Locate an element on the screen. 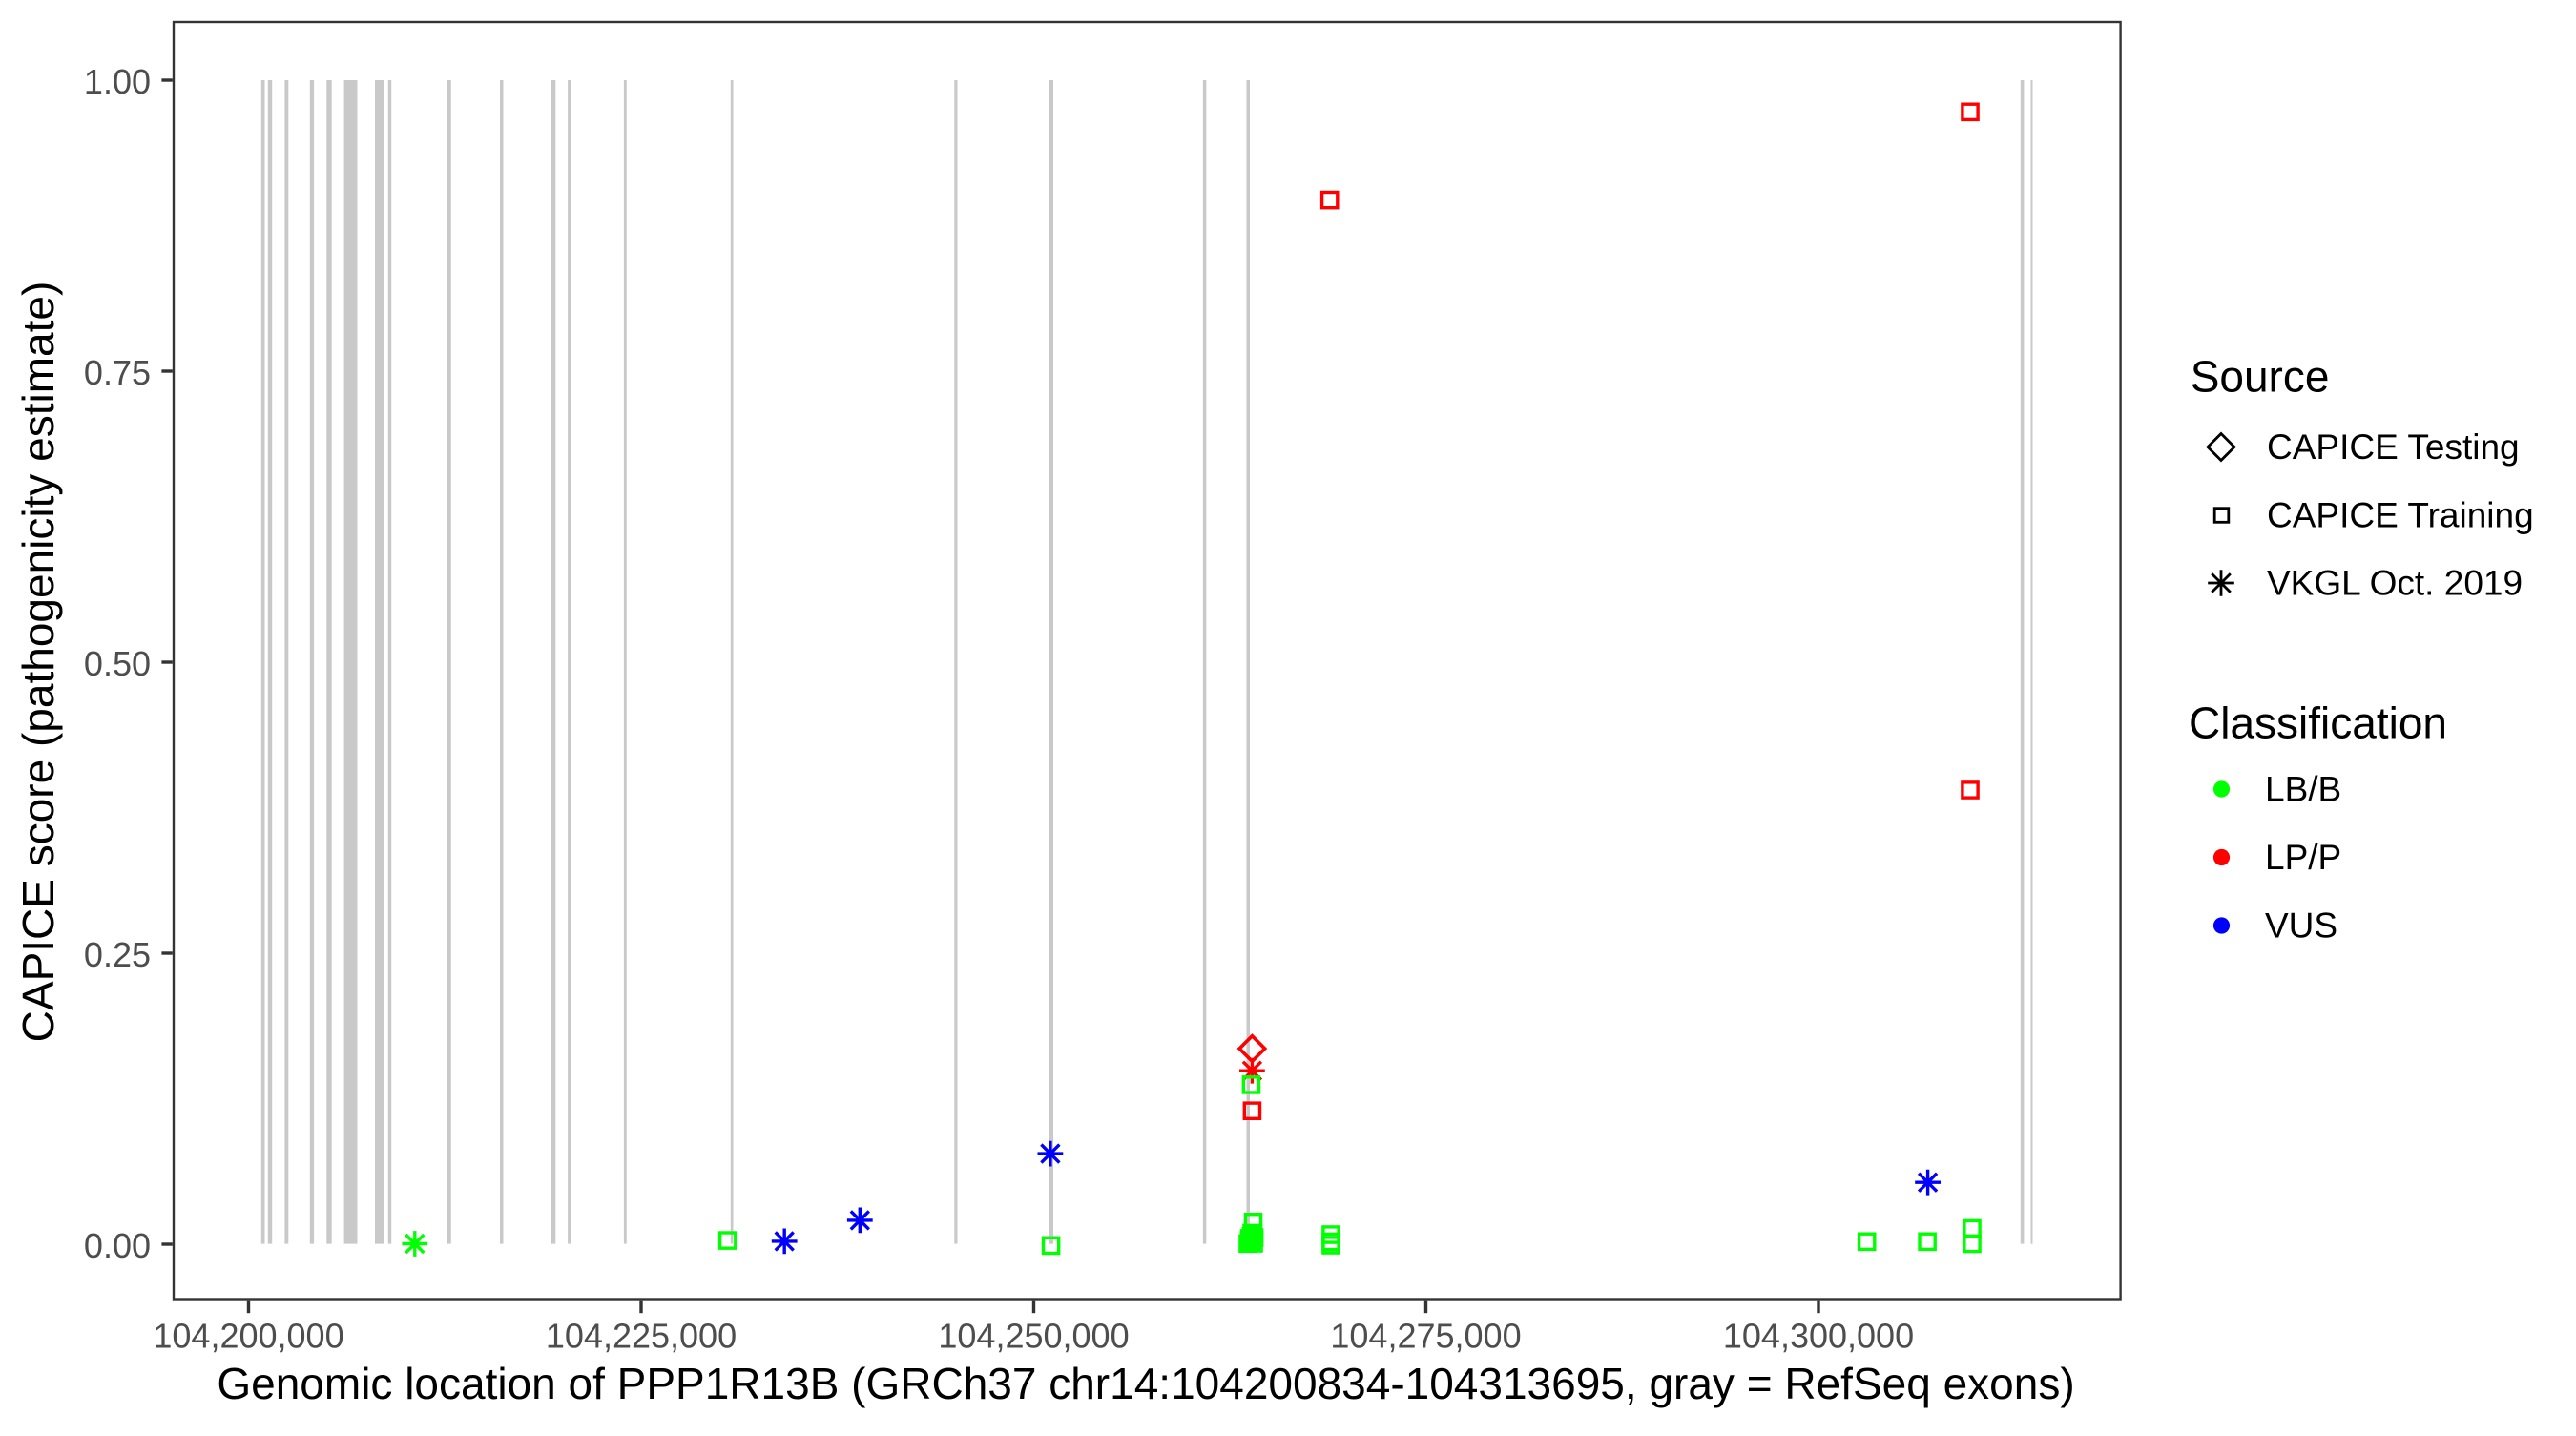 This screenshot has height=1436, width=2576. svg-text: 104,225,000 is located at coordinates (641, 1336).